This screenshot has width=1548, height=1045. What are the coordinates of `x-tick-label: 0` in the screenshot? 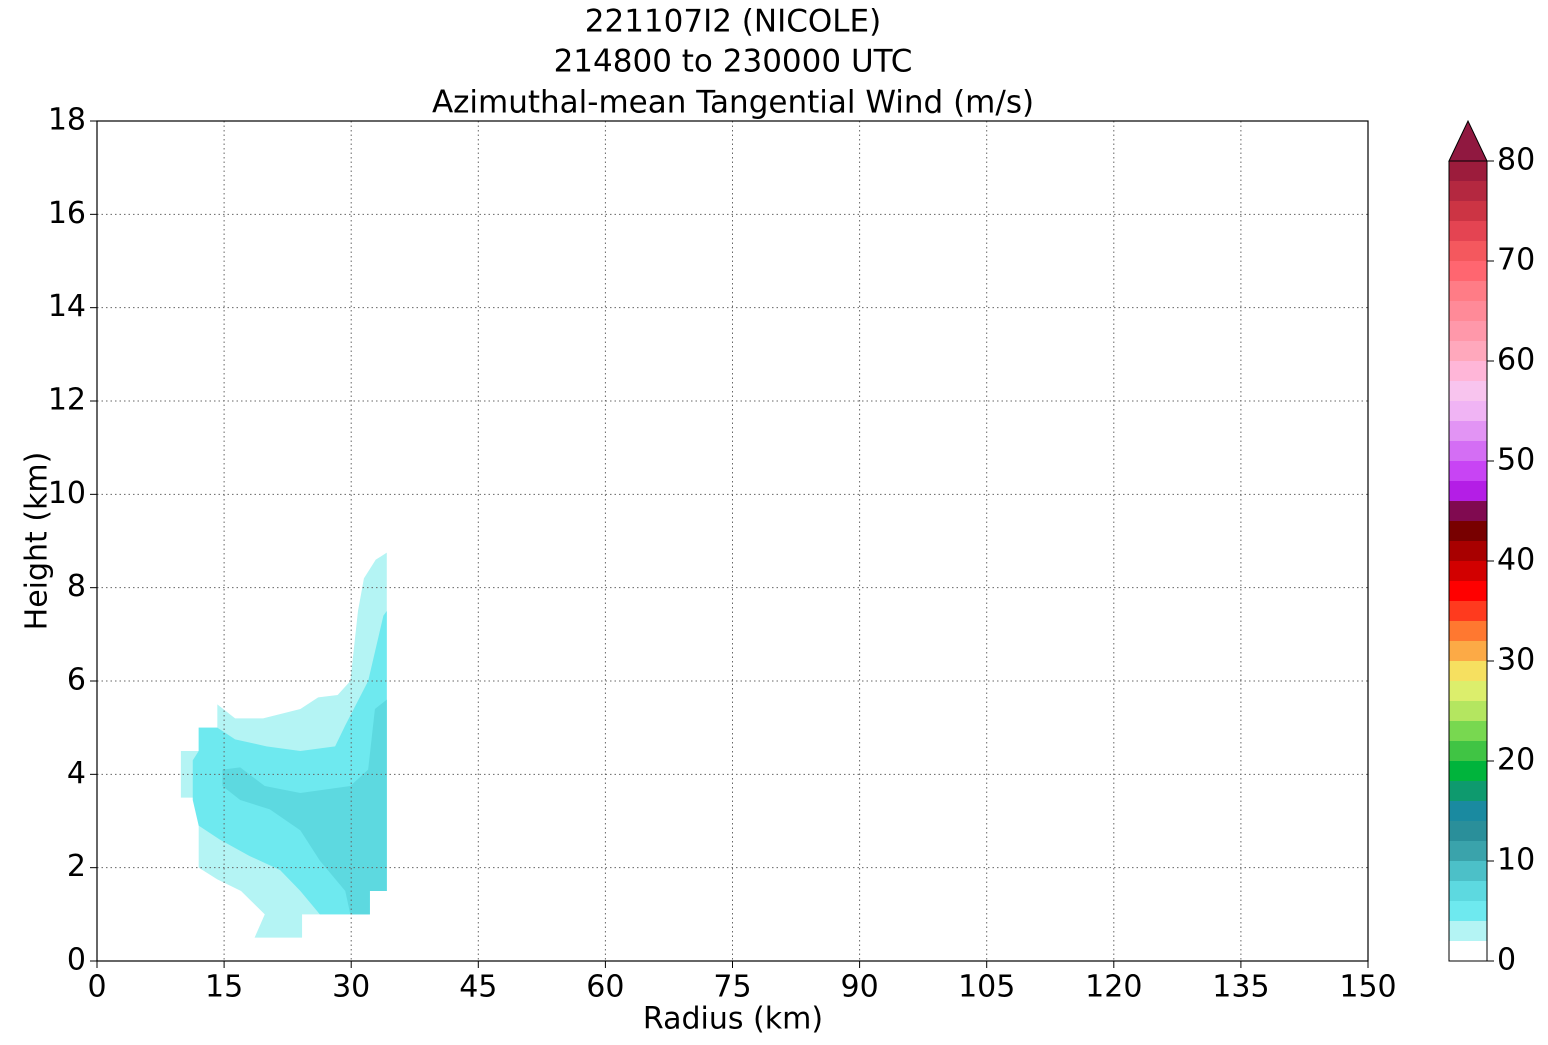 It's located at (96, 987).